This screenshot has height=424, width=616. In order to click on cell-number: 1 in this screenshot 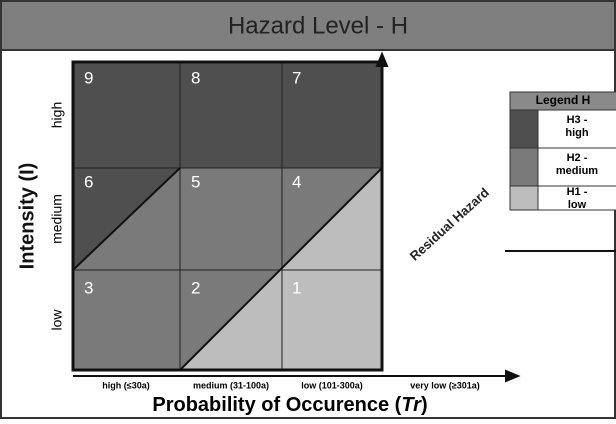, I will do `click(296, 287)`.